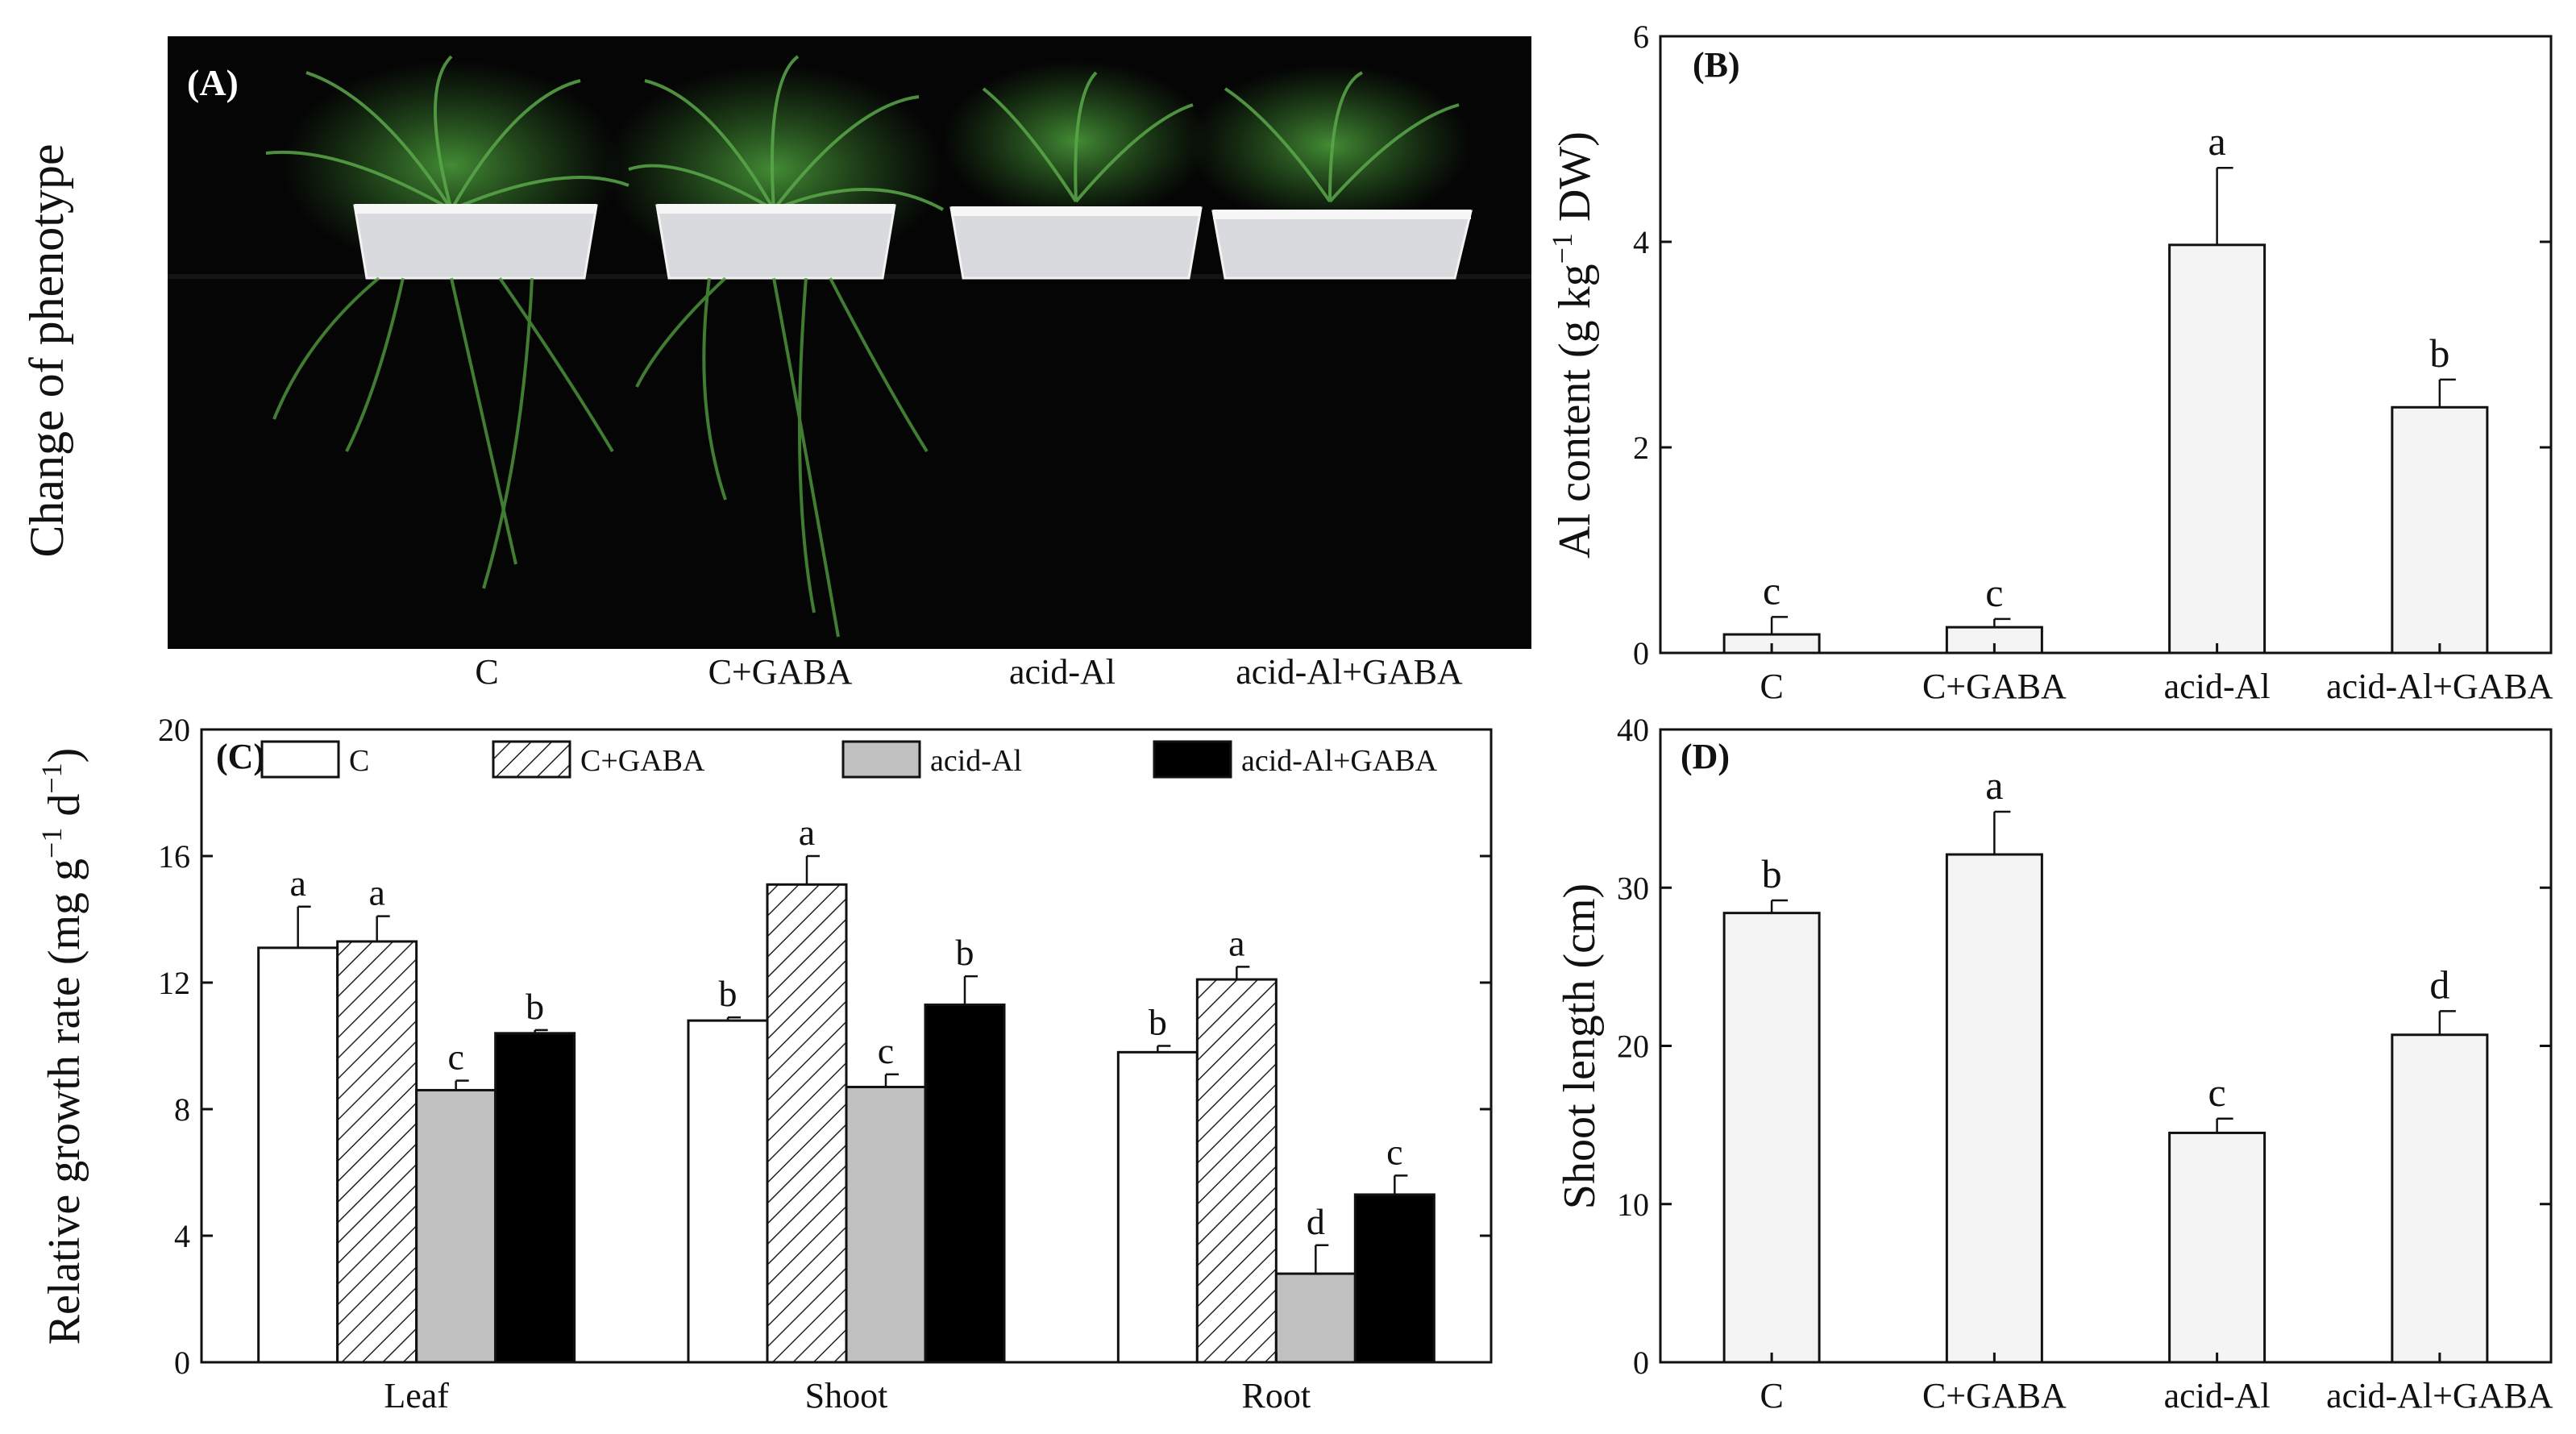  What do you see at coordinates (1276, 1395) in the screenshot?
I see `x-tick-label: Root` at bounding box center [1276, 1395].